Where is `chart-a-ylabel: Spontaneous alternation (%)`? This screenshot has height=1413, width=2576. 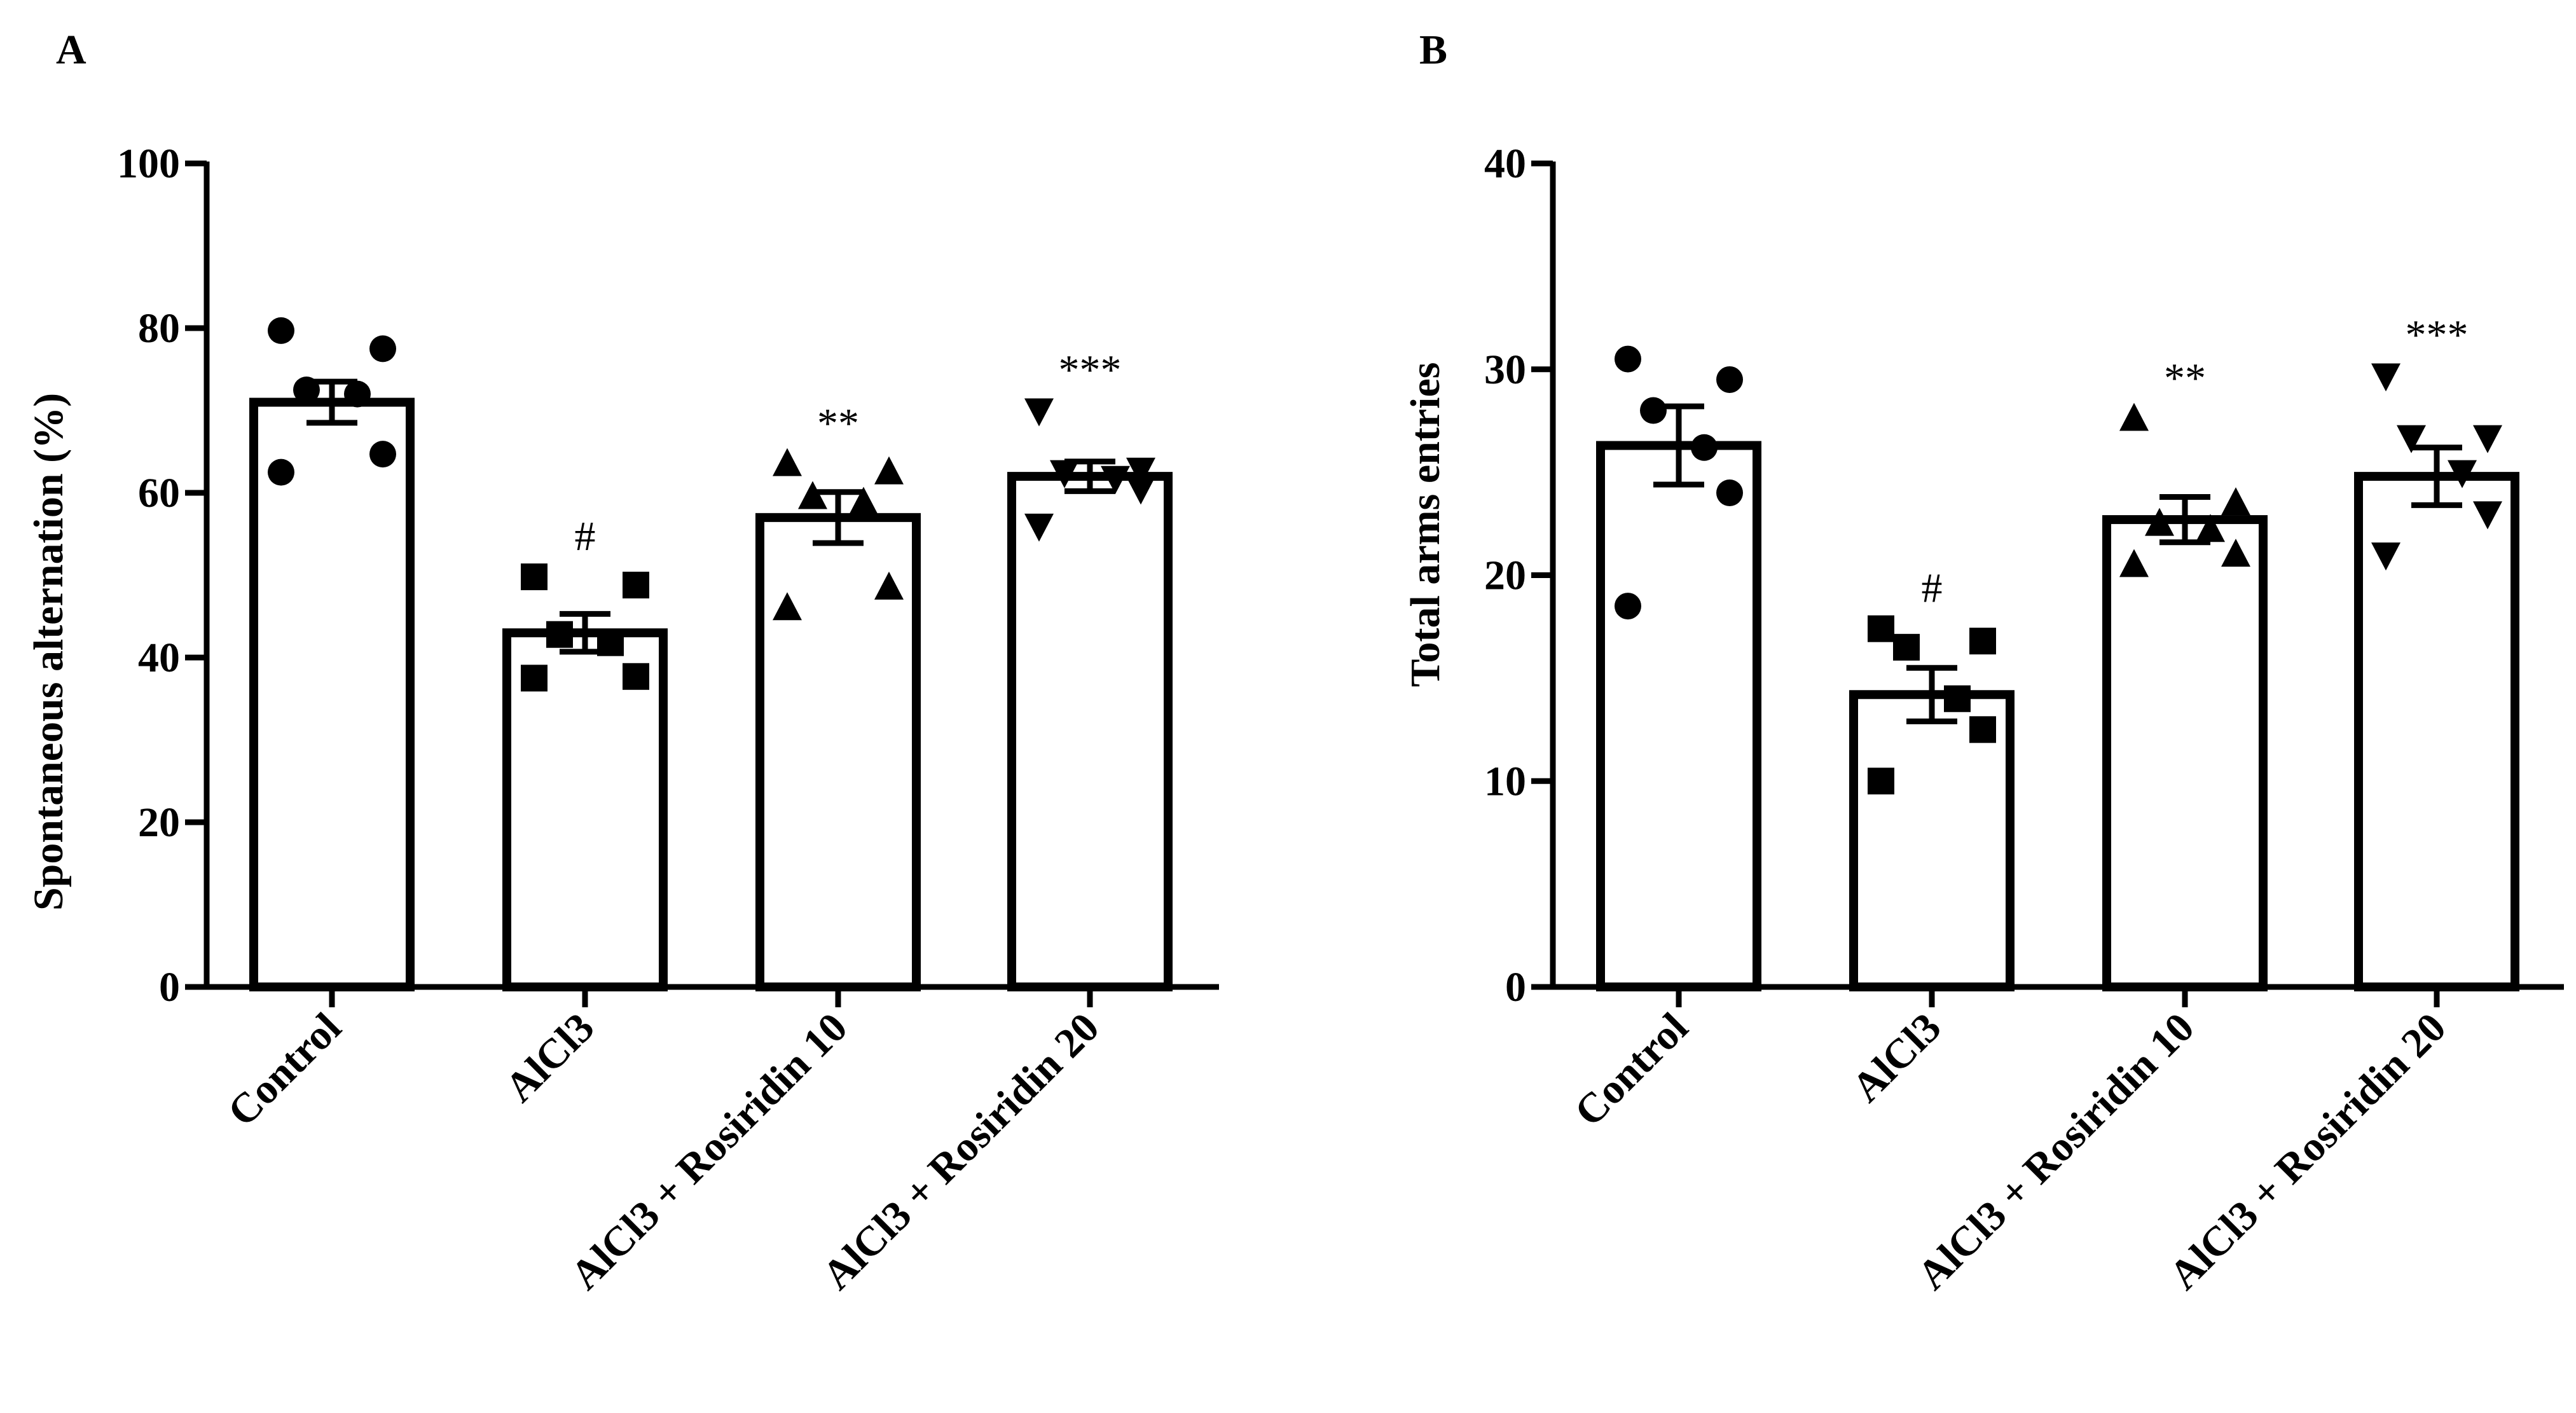 chart-a-ylabel: Spontaneous alternation (%) is located at coordinates (48, 652).